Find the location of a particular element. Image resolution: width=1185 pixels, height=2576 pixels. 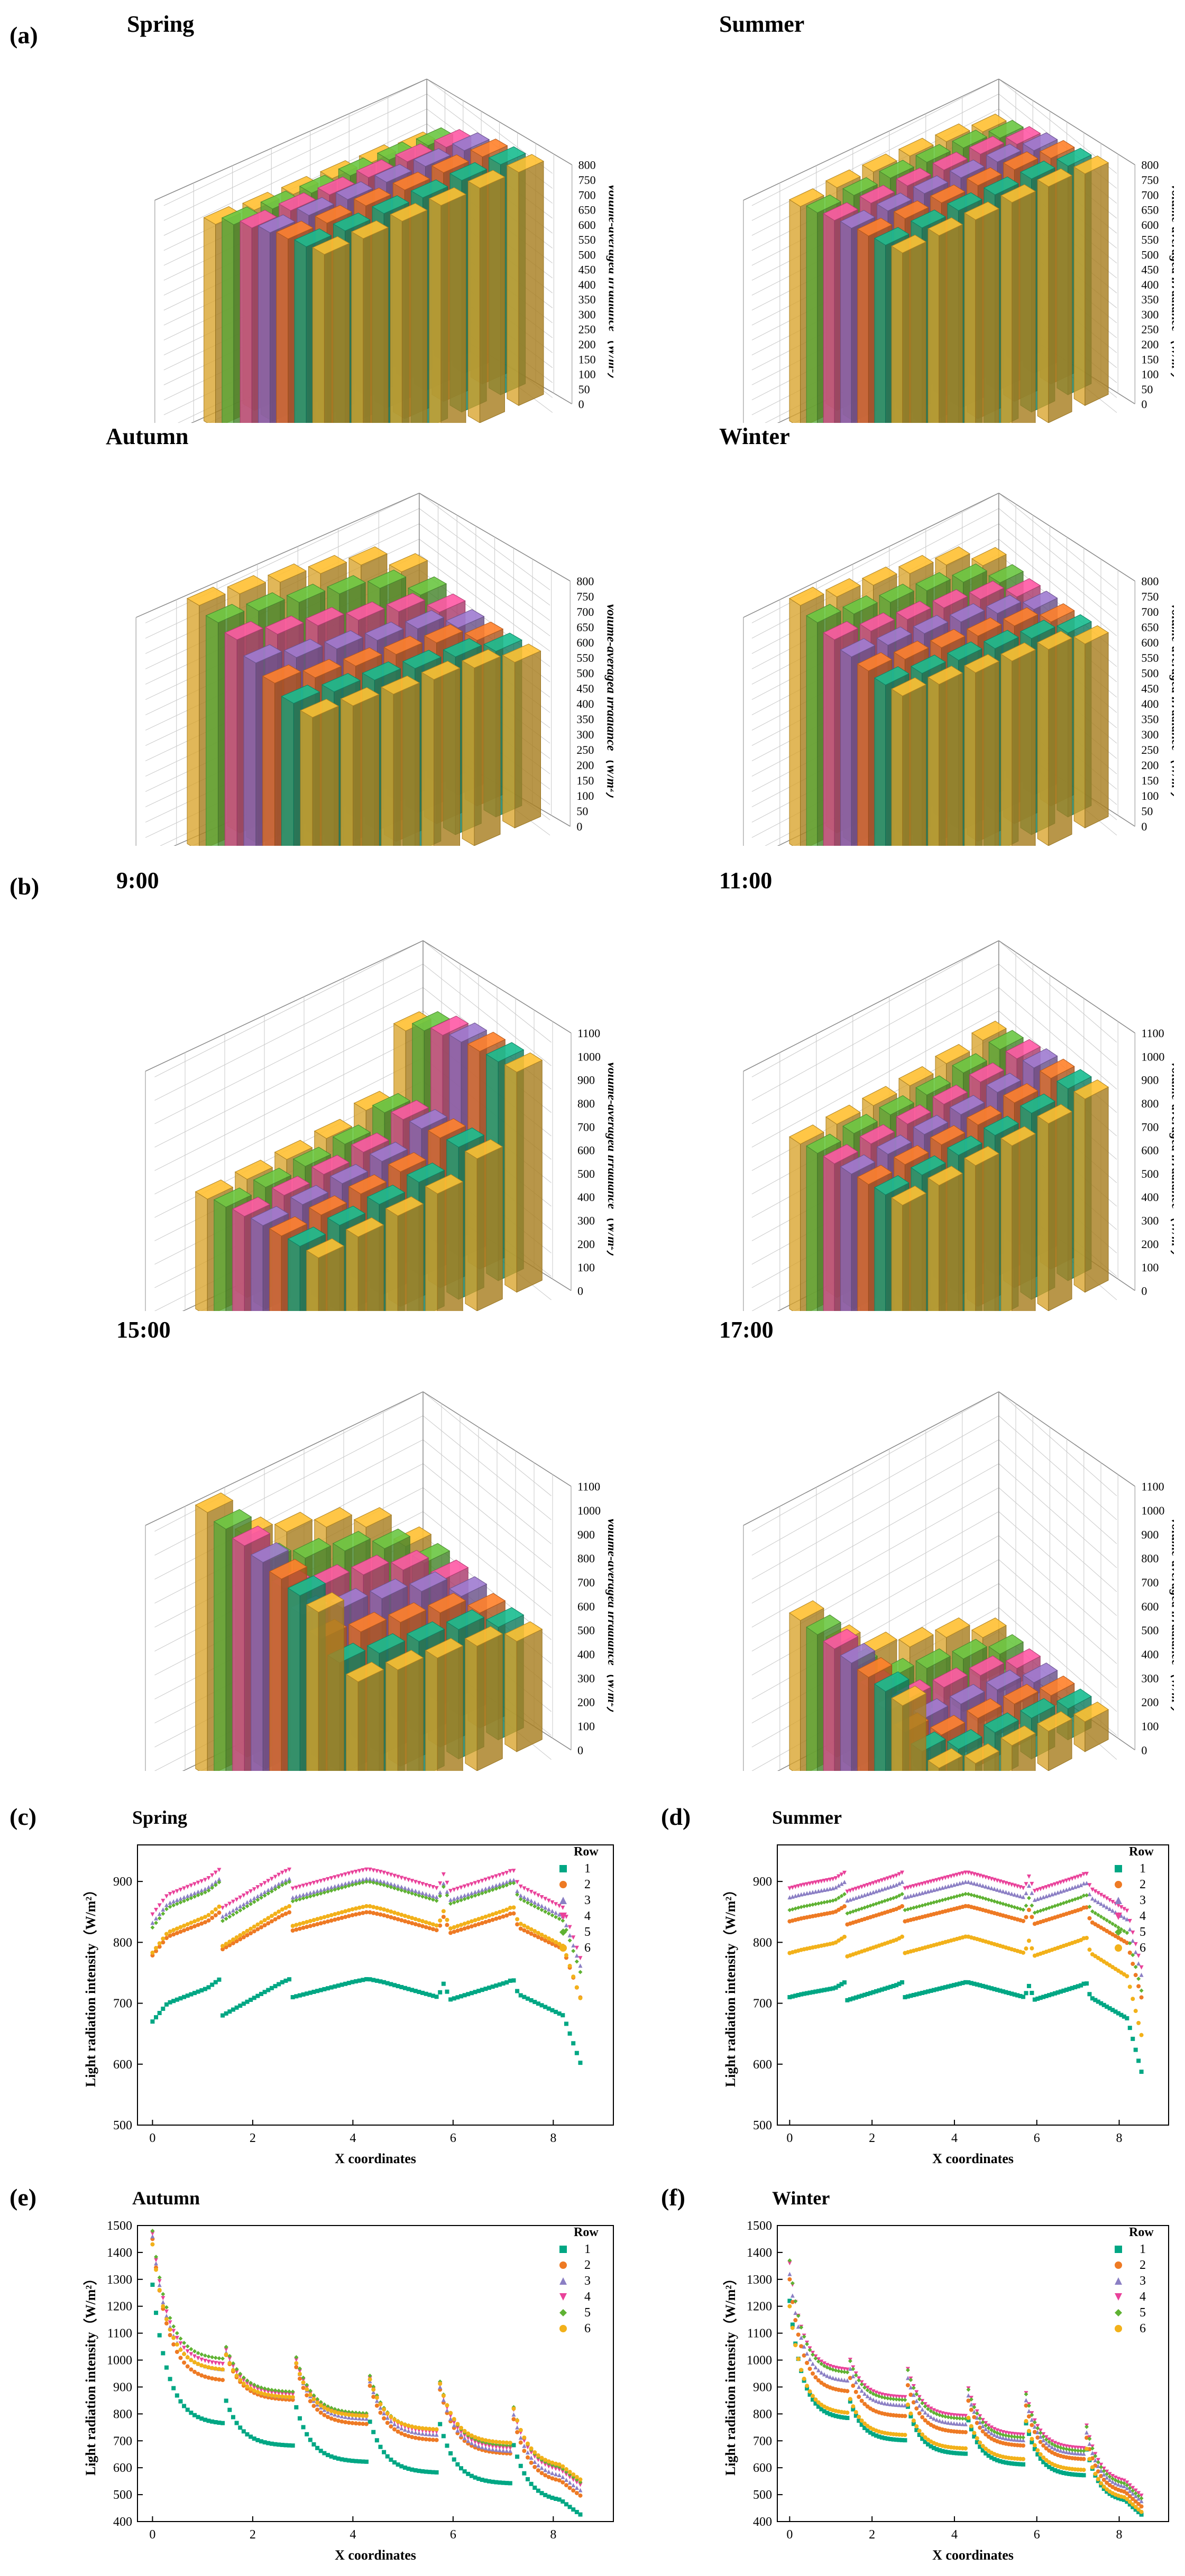

legend-marker is located at coordinates (1118, 2312).